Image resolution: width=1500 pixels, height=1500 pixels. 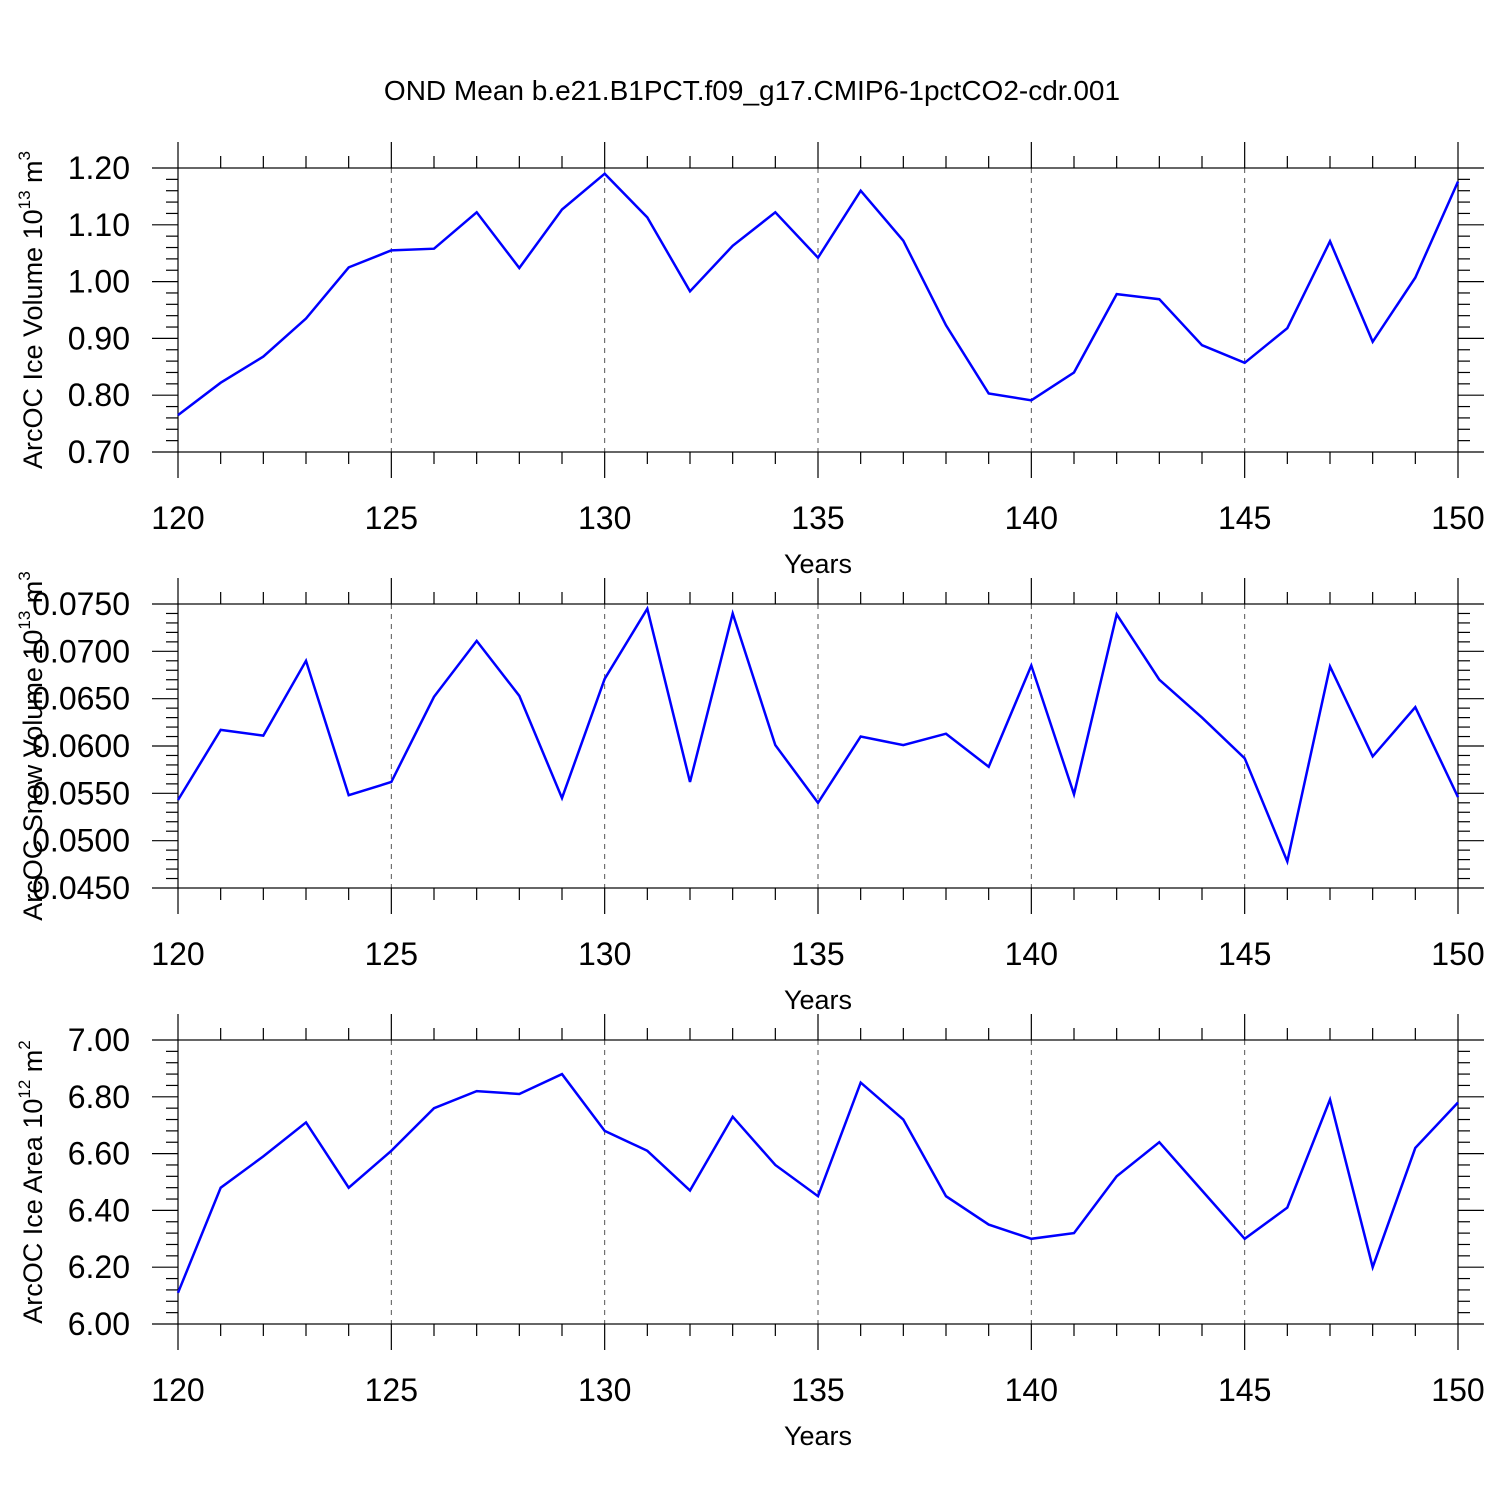 What do you see at coordinates (99, 452) in the screenshot?
I see `y-tick-label: 0.70` at bounding box center [99, 452].